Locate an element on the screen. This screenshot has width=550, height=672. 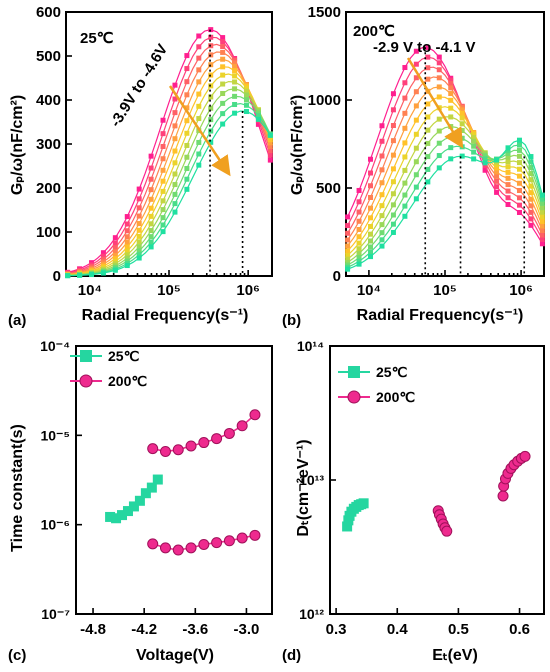
panel-d-legend: 25℃ 200℃ is located at coordinates (376, 384).